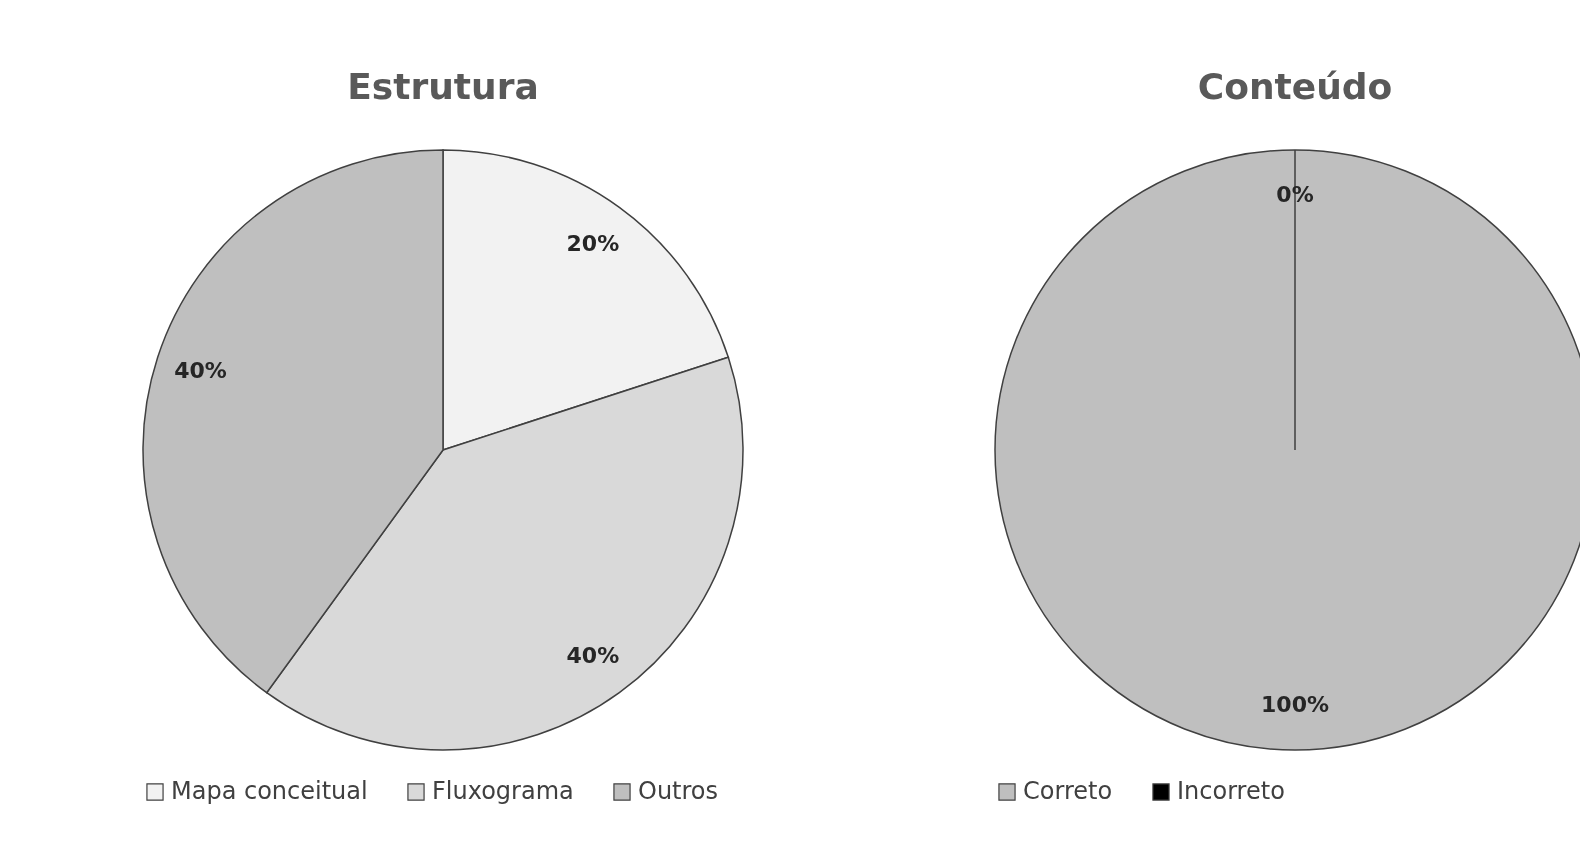 The image size is (1580, 859). Describe the element at coordinates (1068, 791) in the screenshot. I see `legend-label: Correto` at that location.